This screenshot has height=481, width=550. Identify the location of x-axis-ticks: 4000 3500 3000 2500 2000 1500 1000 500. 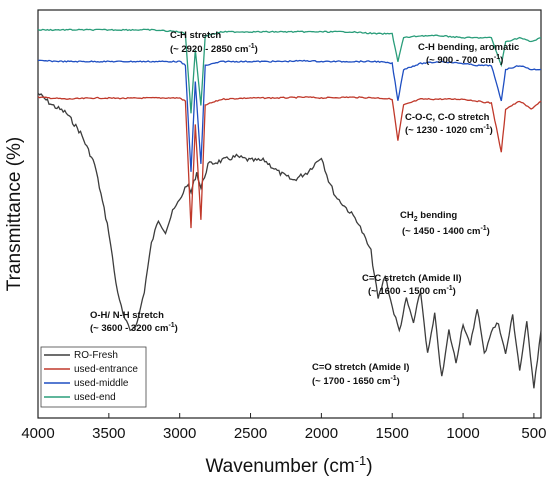
(283, 427).